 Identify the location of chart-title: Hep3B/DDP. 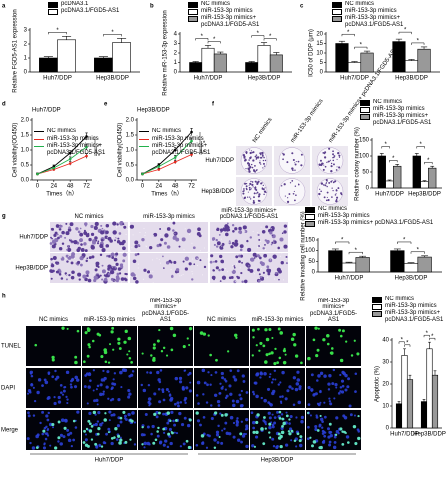
(153, 111).